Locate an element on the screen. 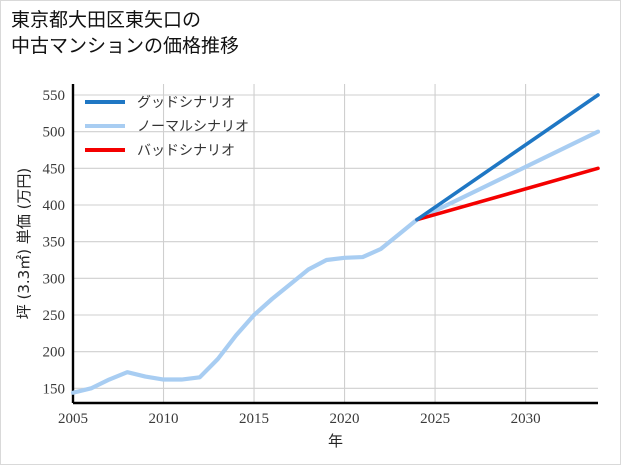 This screenshot has height=466, width=621. x-tick-label: 2020 is located at coordinates (345, 419).